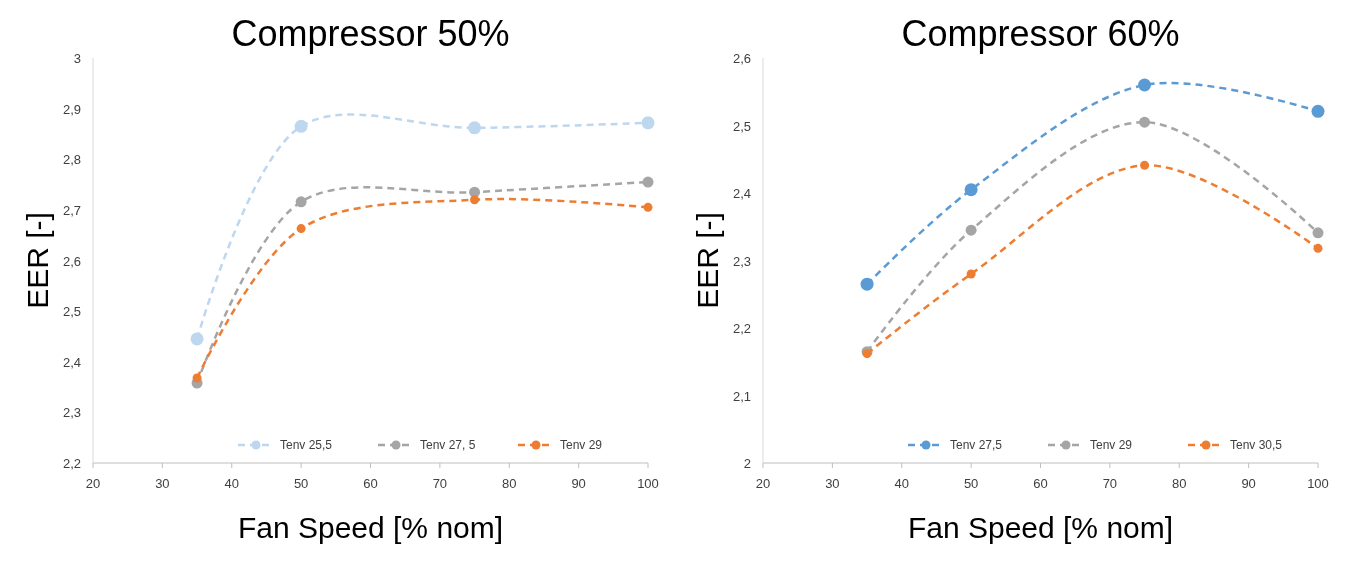 Image resolution: width=1357 pixels, height=563 pixels. What do you see at coordinates (71, 109) in the screenshot?
I see `y-tick-label: 2,9` at bounding box center [71, 109].